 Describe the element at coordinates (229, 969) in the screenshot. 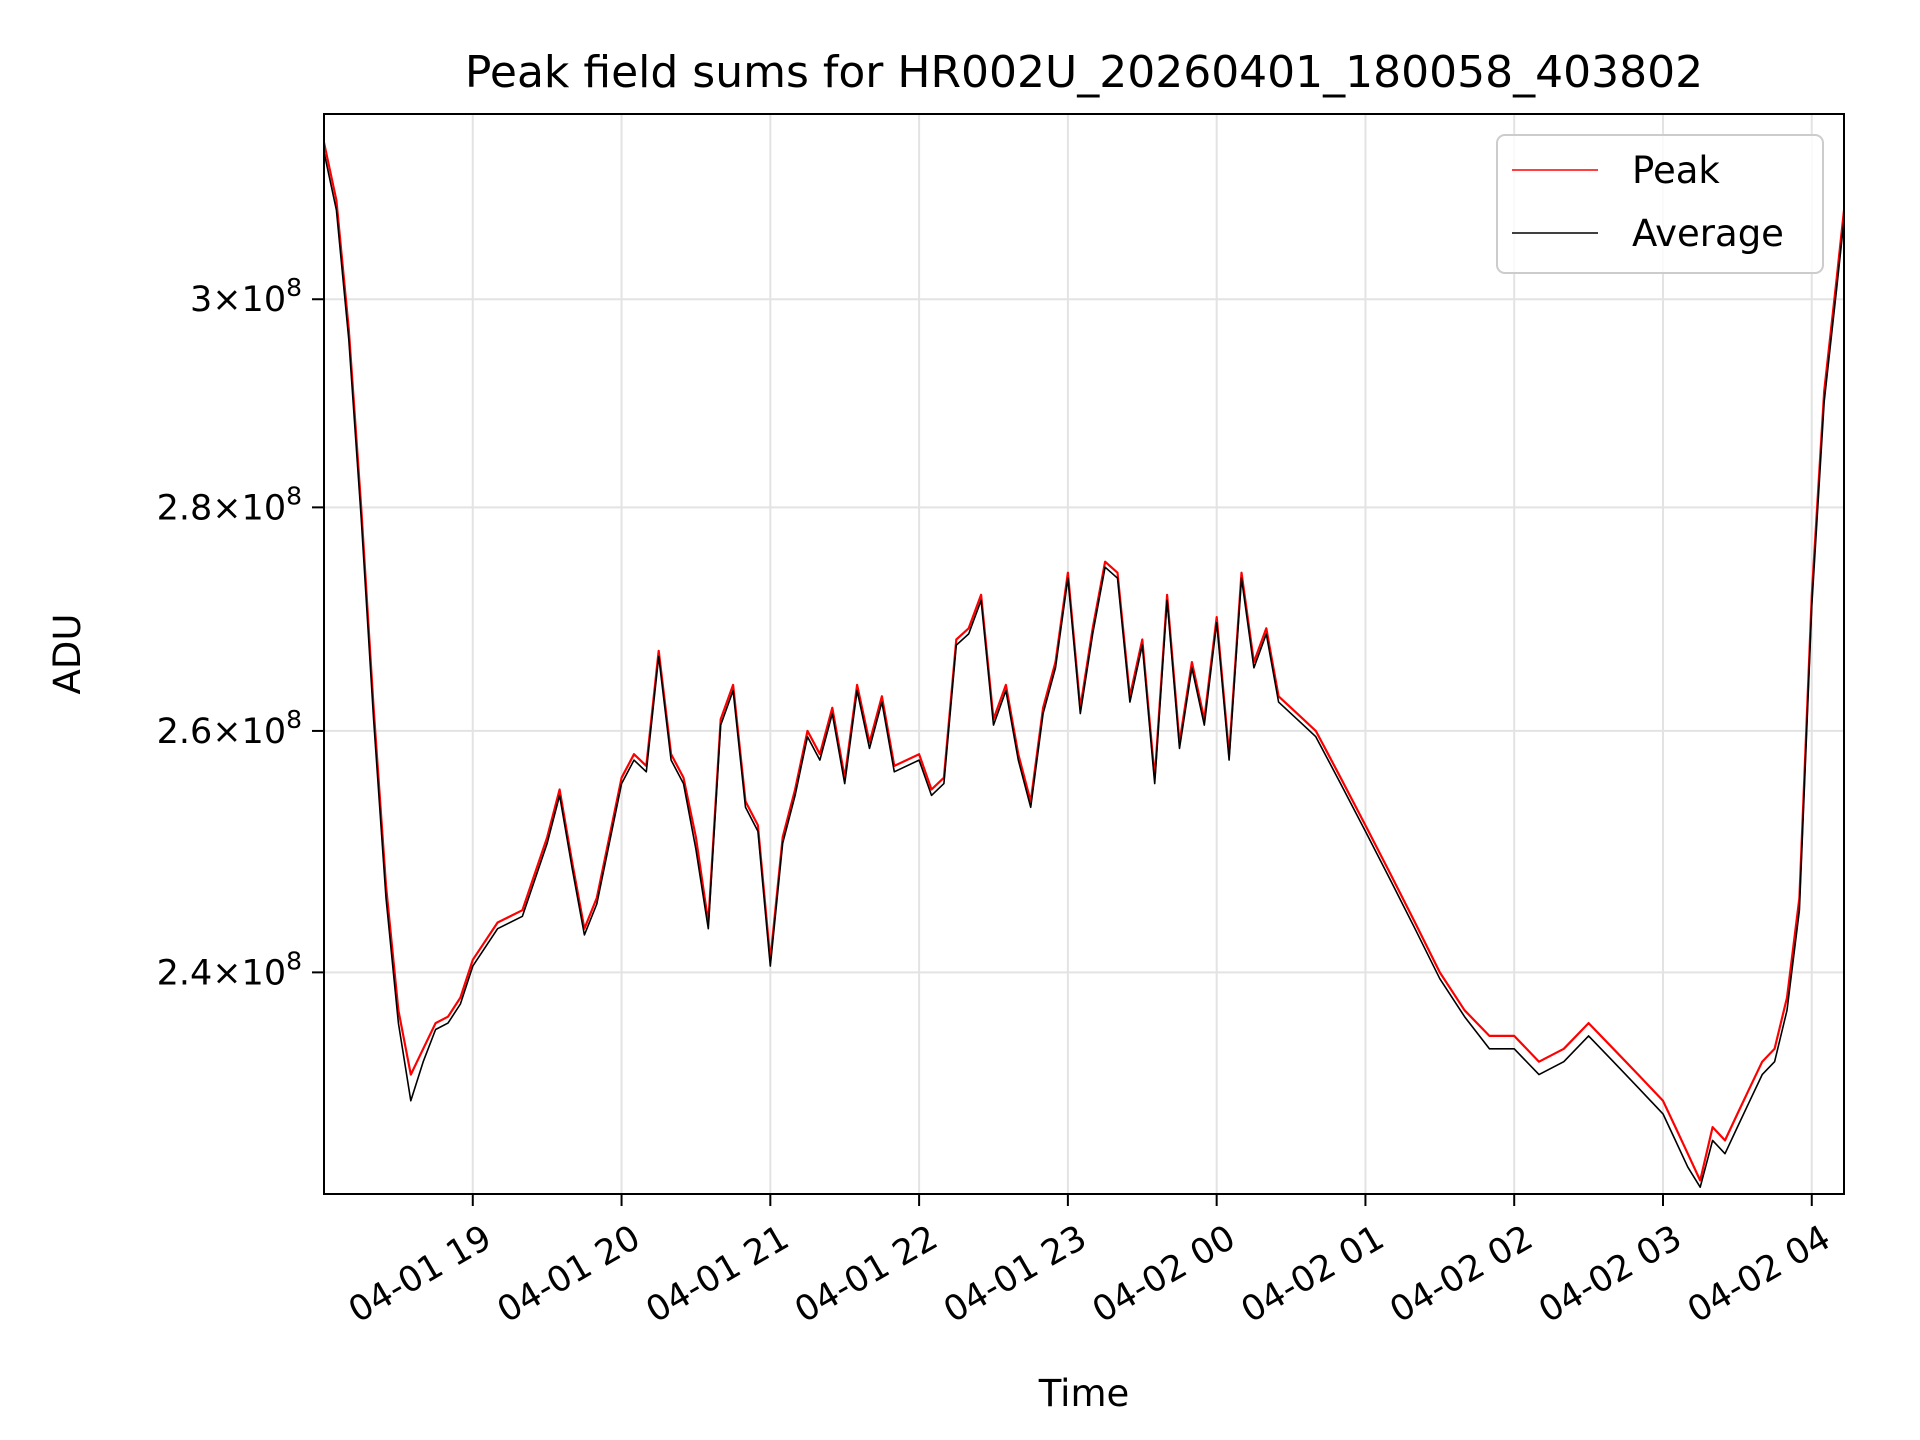

I see `y-tick-label: 2.4×108` at that location.